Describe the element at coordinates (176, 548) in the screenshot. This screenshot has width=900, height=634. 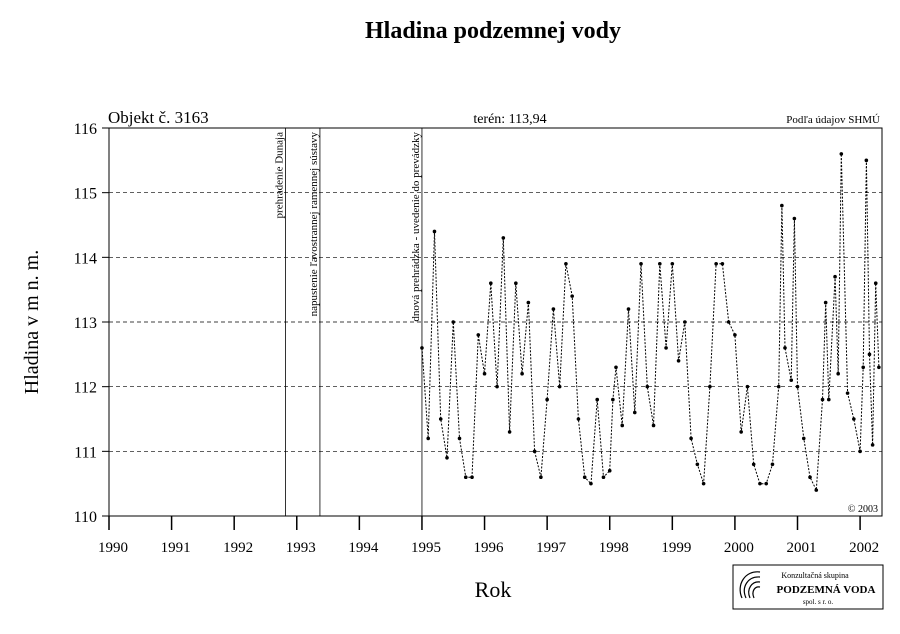
I see `x-tick-label: 1991` at that location.